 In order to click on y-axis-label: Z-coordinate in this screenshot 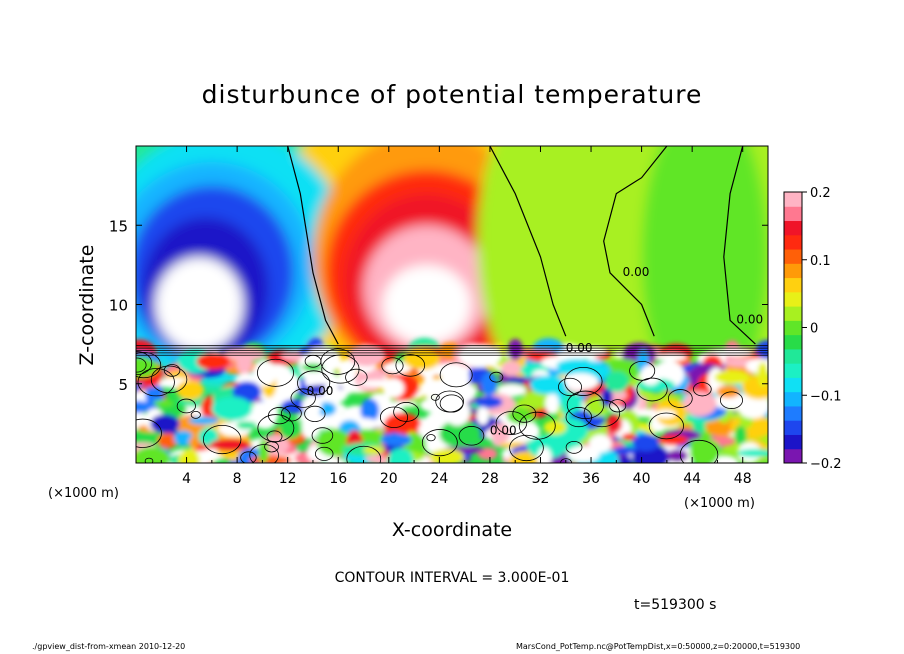, I will do `click(87, 305)`.